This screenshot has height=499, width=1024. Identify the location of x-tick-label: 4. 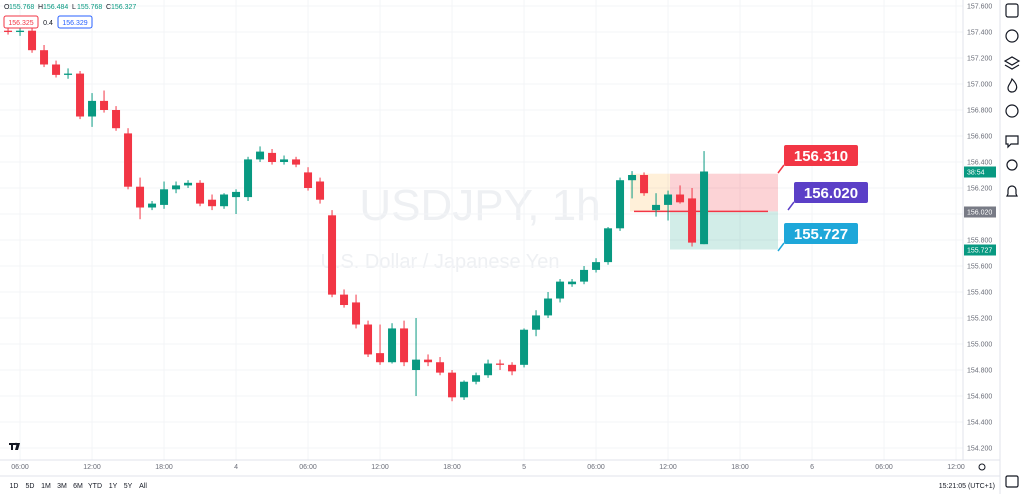
(236, 467).